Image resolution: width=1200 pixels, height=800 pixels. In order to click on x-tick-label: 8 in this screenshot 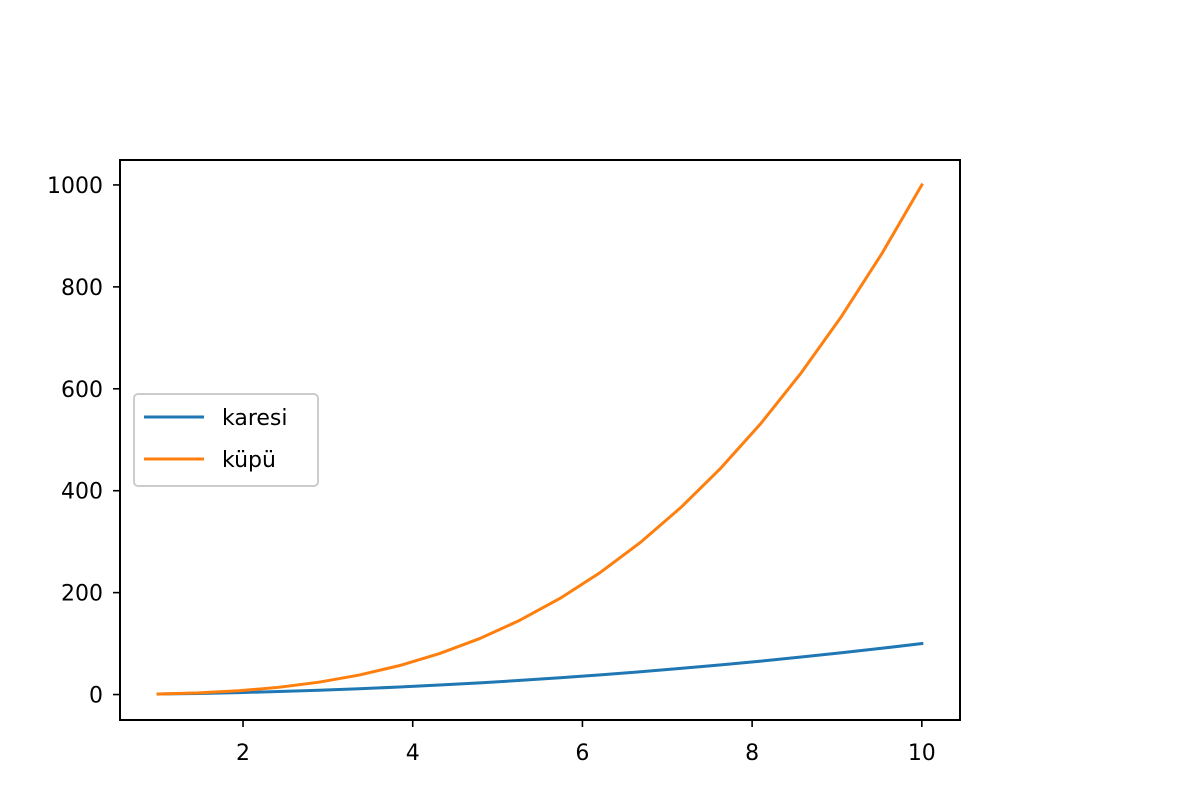, I will do `click(752, 753)`.